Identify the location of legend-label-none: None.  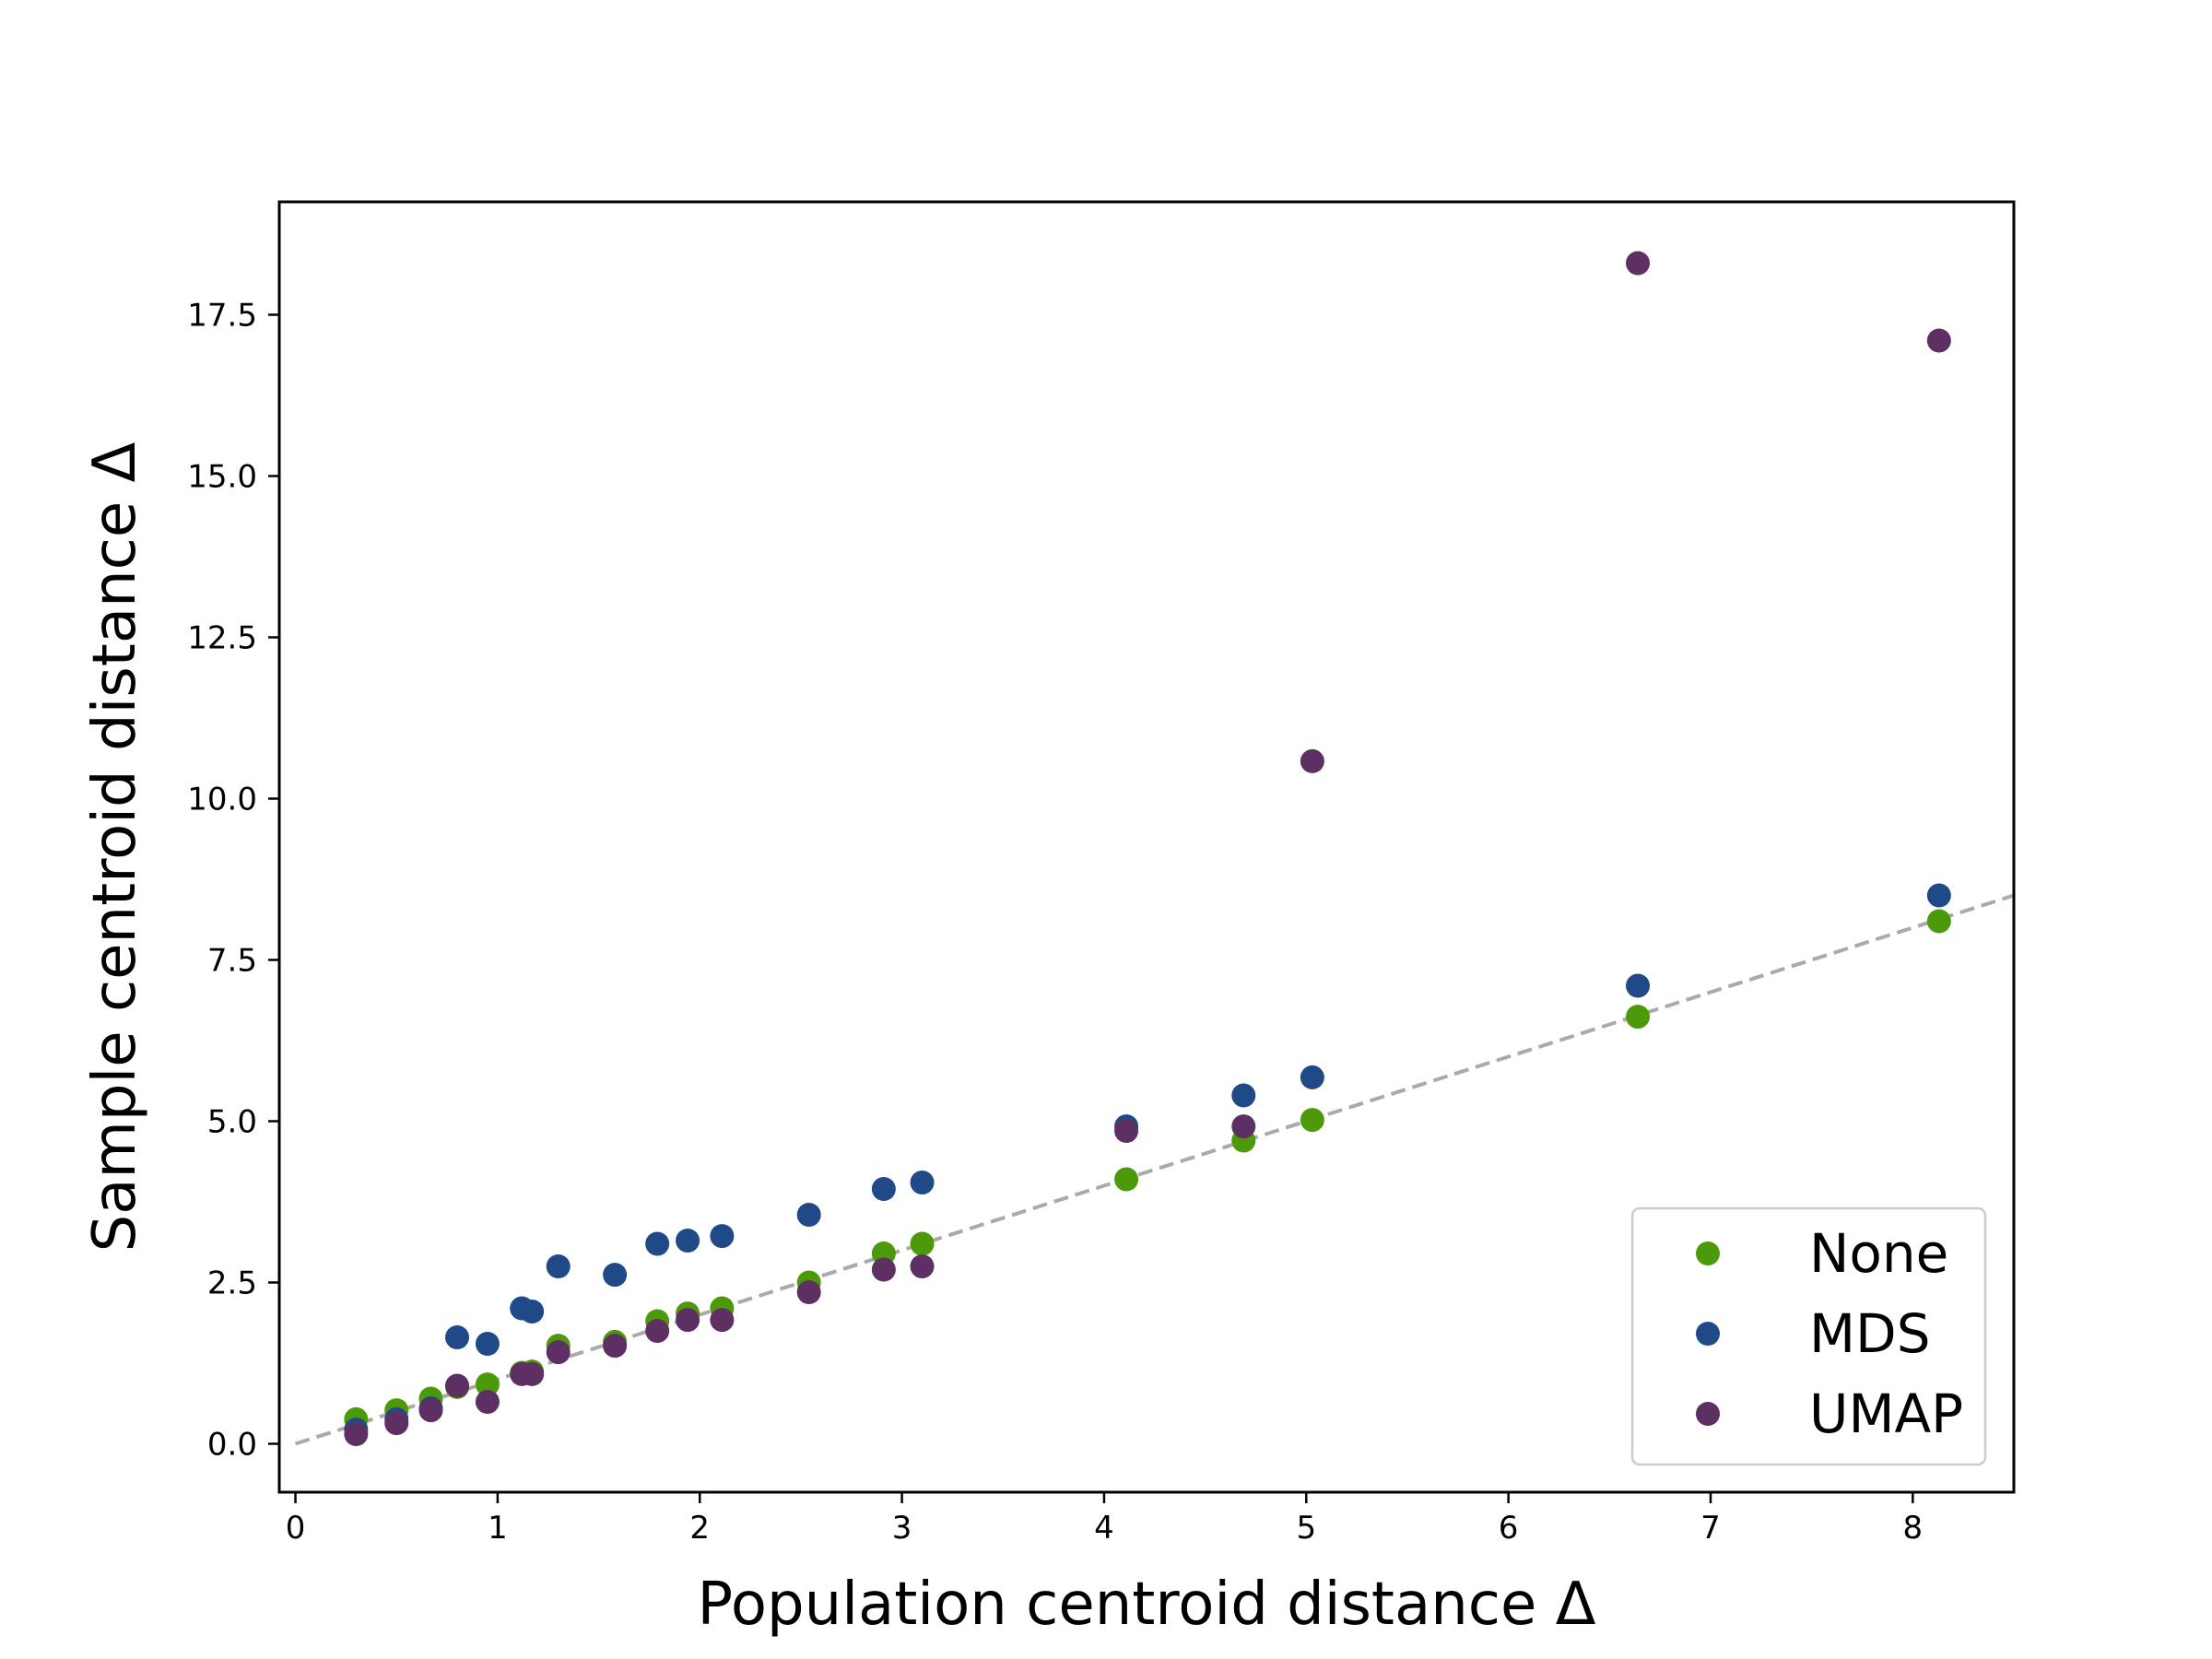
(1878, 1253).